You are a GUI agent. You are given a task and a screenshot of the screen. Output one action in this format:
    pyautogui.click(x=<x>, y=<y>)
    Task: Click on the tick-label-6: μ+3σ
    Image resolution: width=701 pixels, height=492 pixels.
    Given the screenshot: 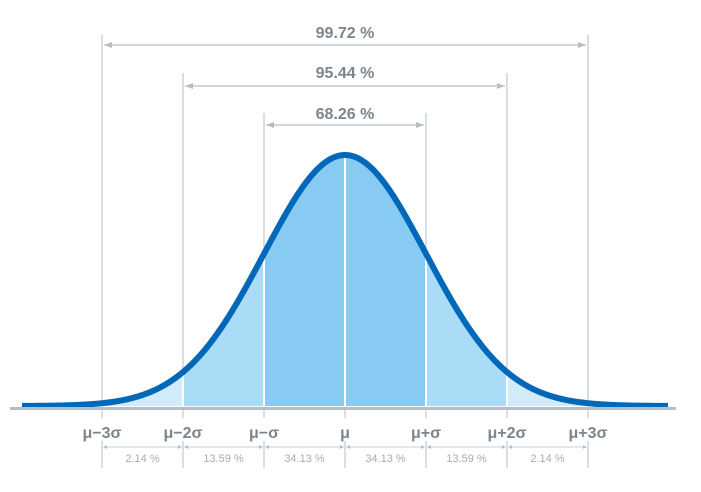 What is the action you would take?
    pyautogui.click(x=588, y=433)
    